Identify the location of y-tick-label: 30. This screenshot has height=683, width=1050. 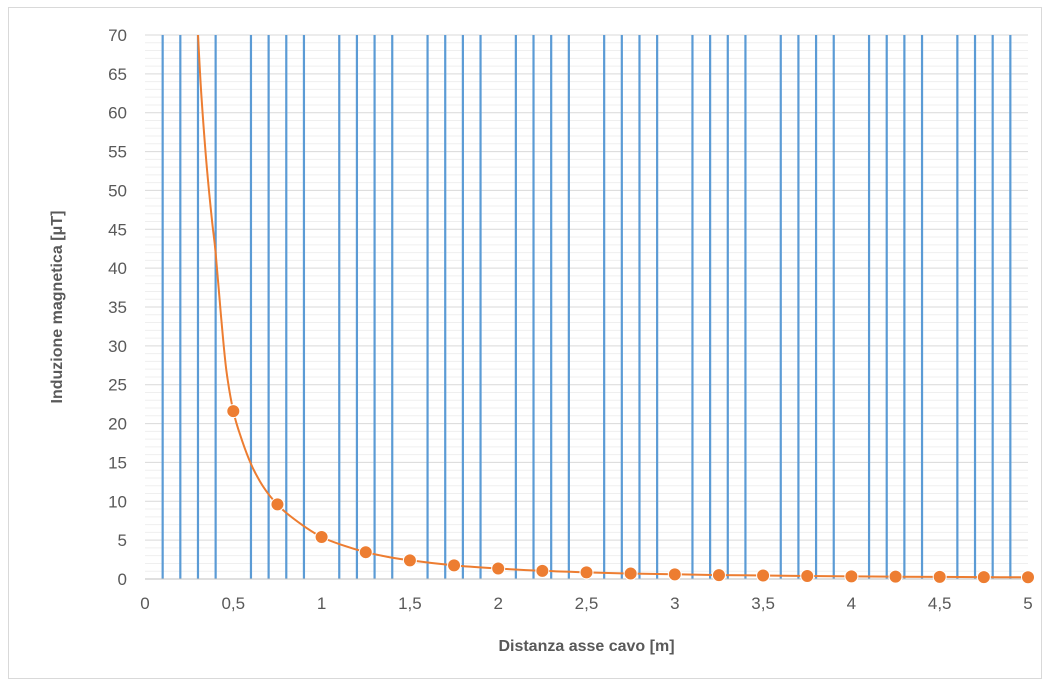
(117, 346).